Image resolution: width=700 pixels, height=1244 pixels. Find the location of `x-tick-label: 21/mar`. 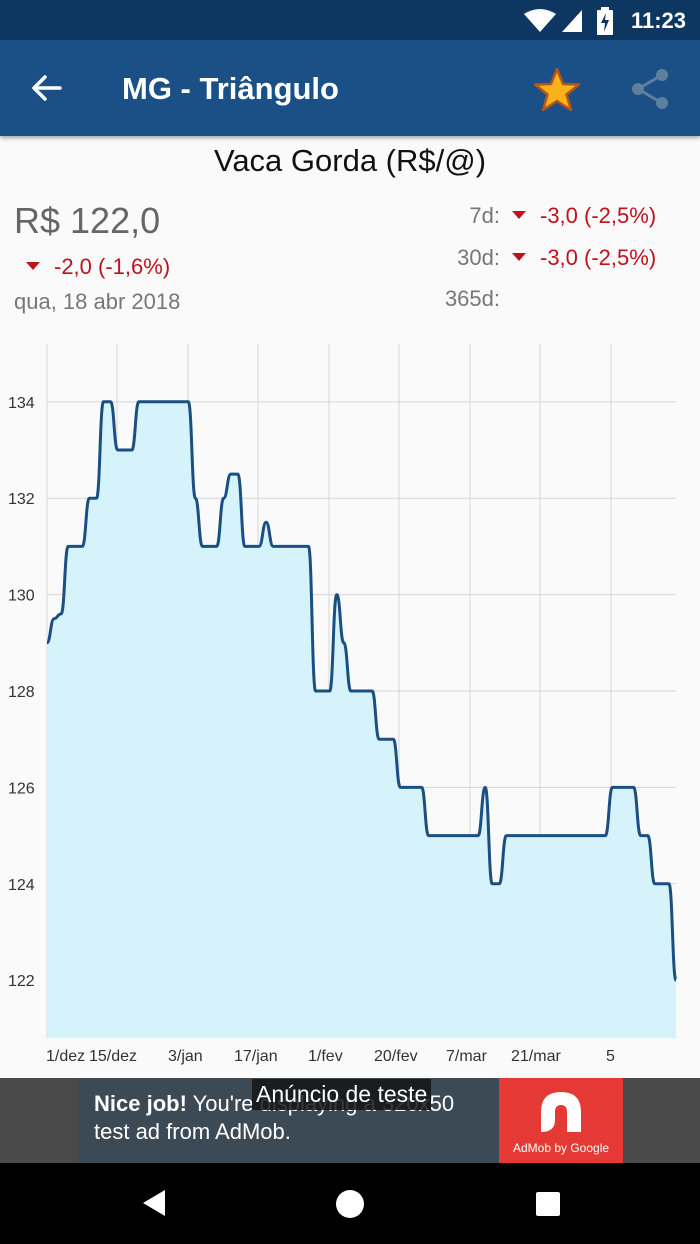

x-tick-label: 21/mar is located at coordinates (536, 1056).